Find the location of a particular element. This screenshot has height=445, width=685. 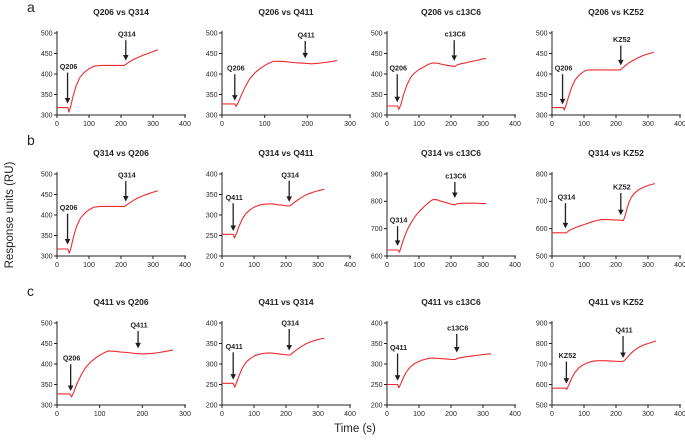

row-letter-a: a is located at coordinates (31, 7).